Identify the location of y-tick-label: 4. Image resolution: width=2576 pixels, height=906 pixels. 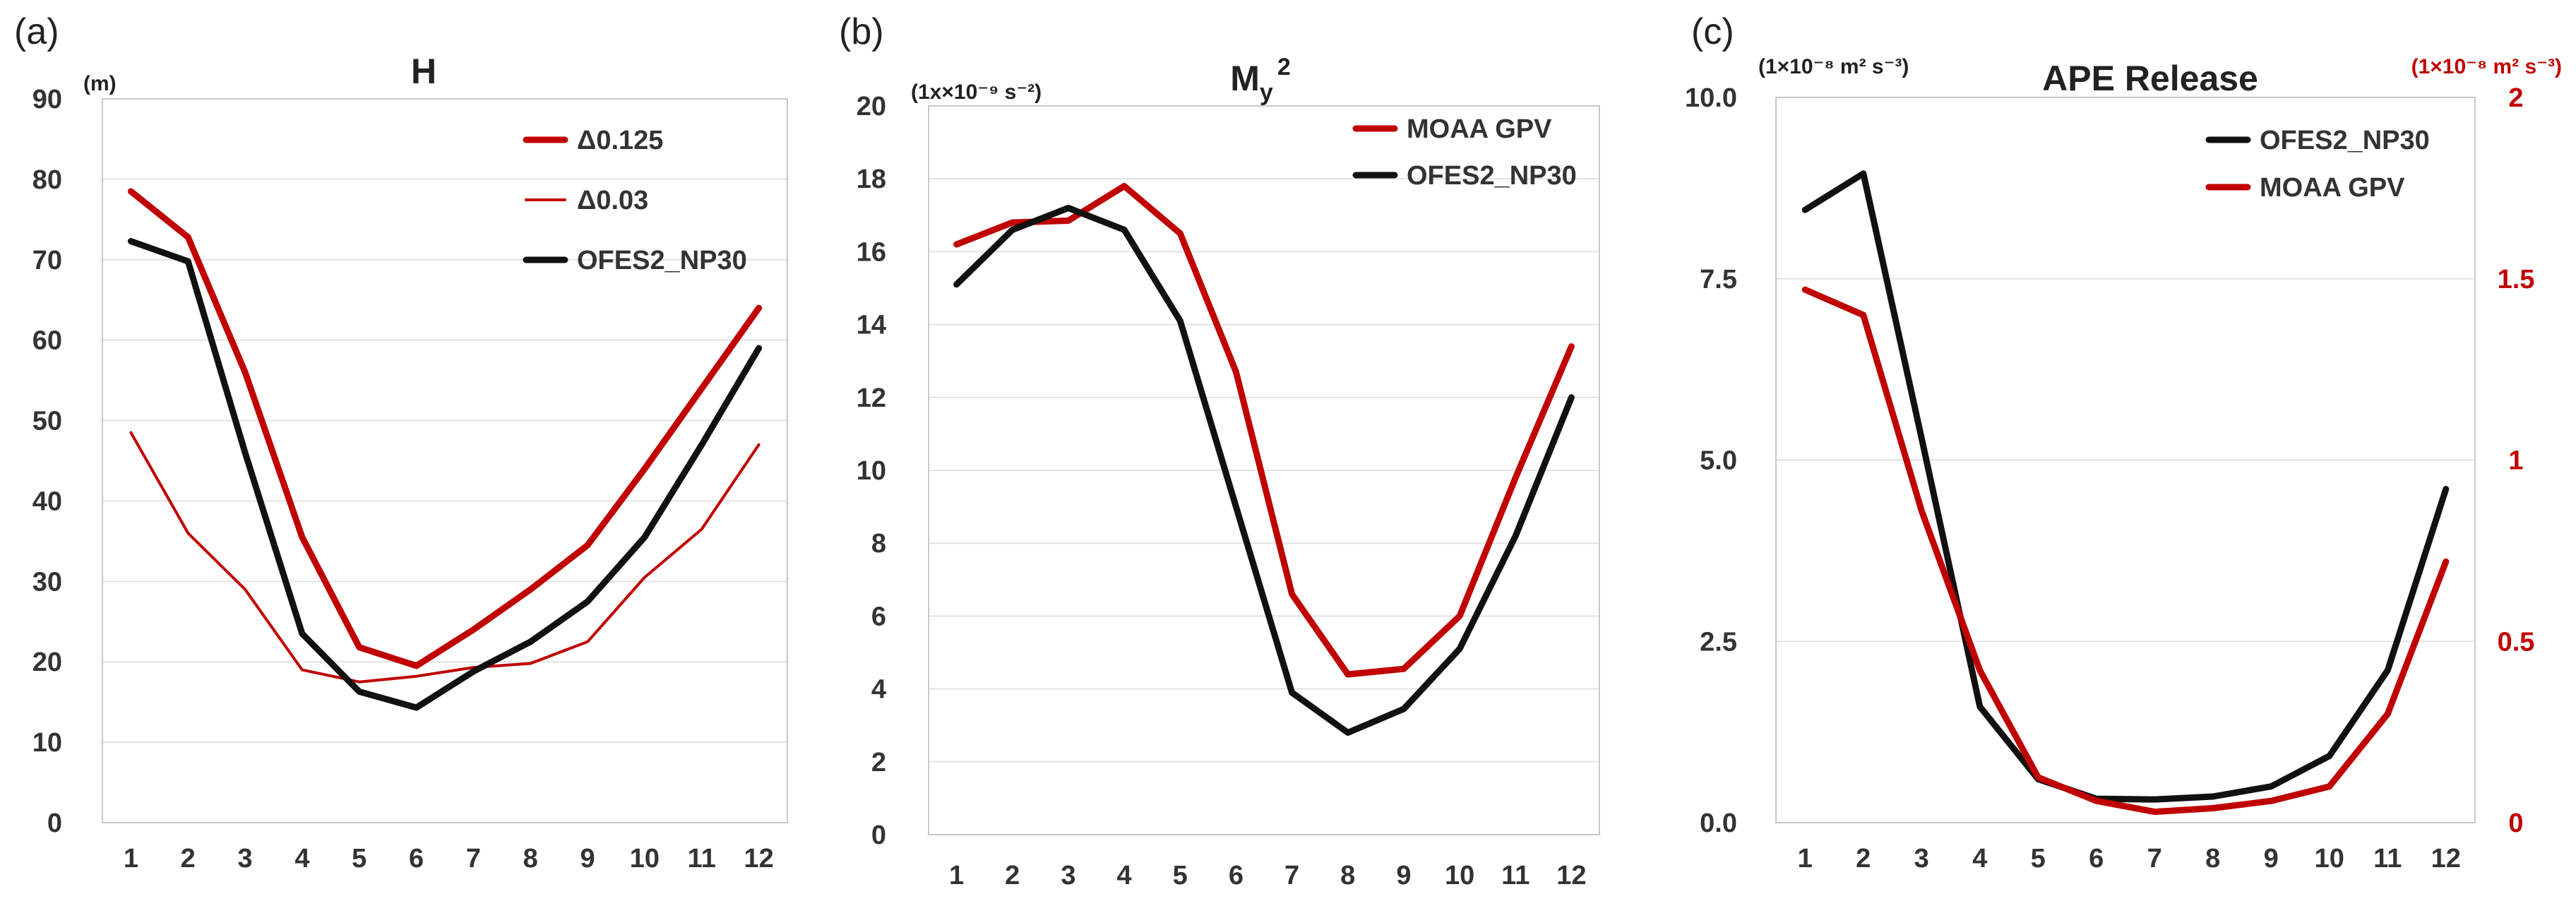
(878, 690).